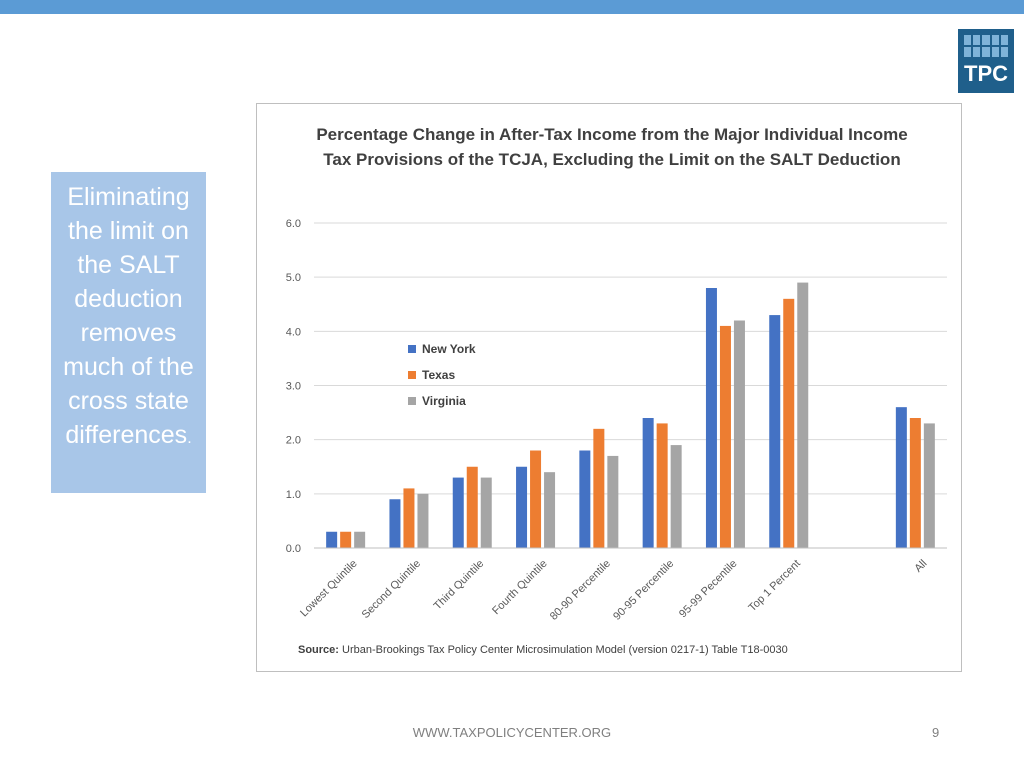 This screenshot has height=768, width=1024. I want to click on legend-label: Virginia, so click(444, 401).